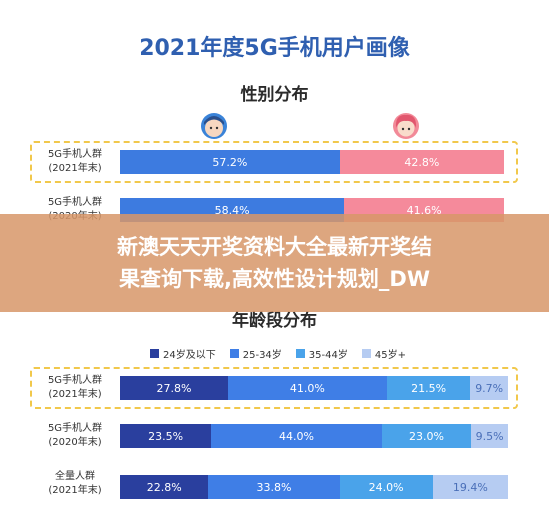 This screenshot has height=527, width=549. I want to click on age-bar-segment: 21.5%, so click(428, 388).